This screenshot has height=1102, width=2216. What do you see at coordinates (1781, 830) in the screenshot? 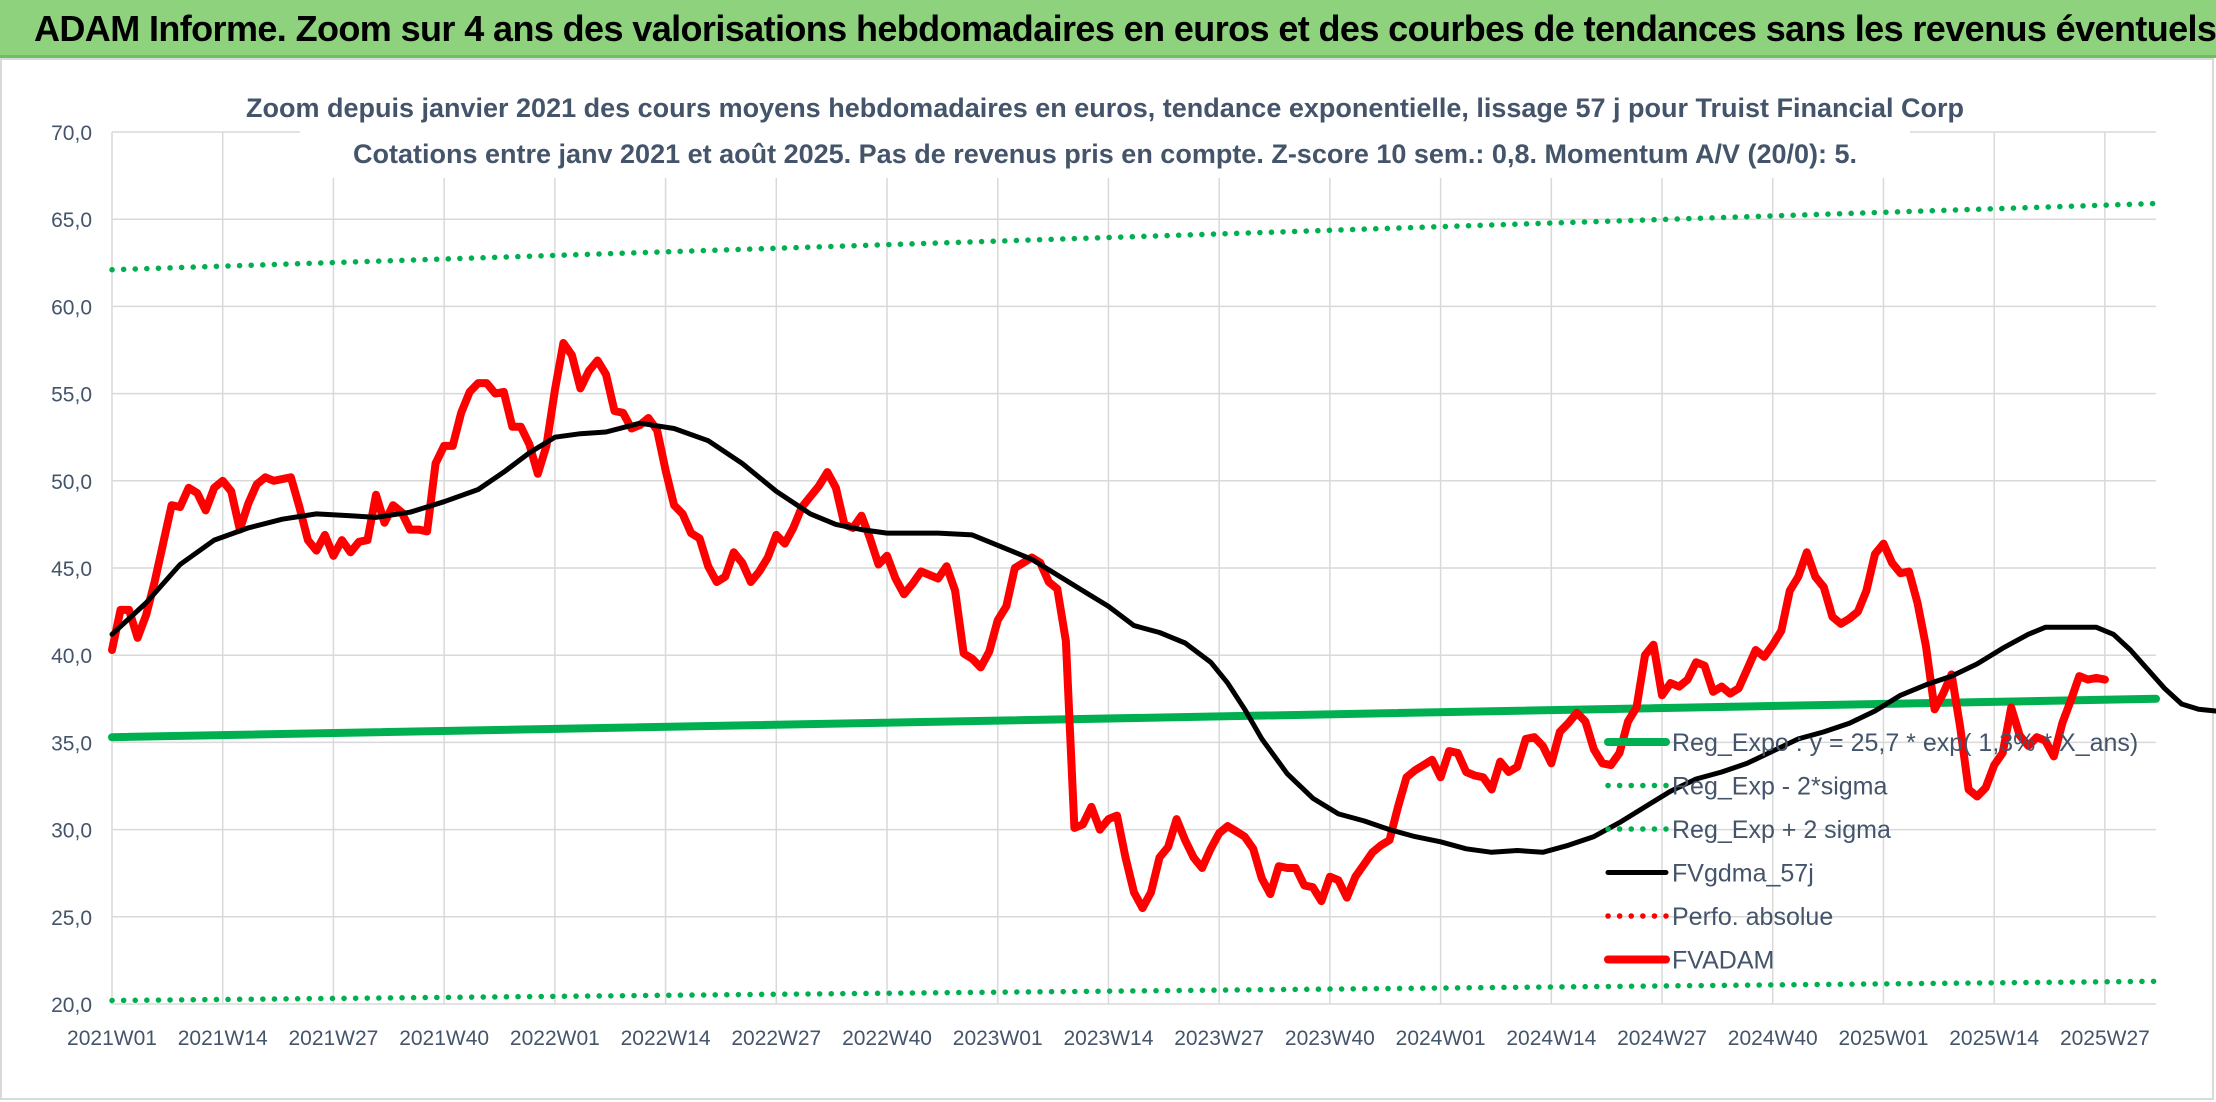
I see `legend-label: Reg_Exp + 2 sigma` at bounding box center [1781, 830].